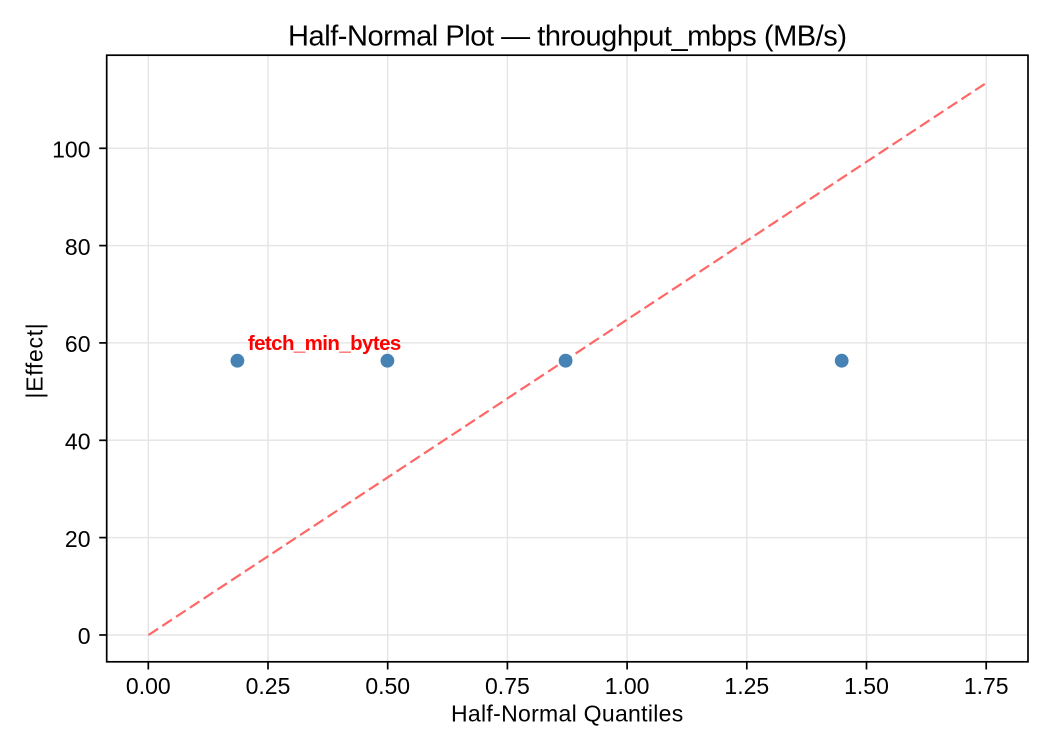 This screenshot has height=750, width=1050. What do you see at coordinates (268, 686) in the screenshot?
I see `svg-text: 0.25` at bounding box center [268, 686].